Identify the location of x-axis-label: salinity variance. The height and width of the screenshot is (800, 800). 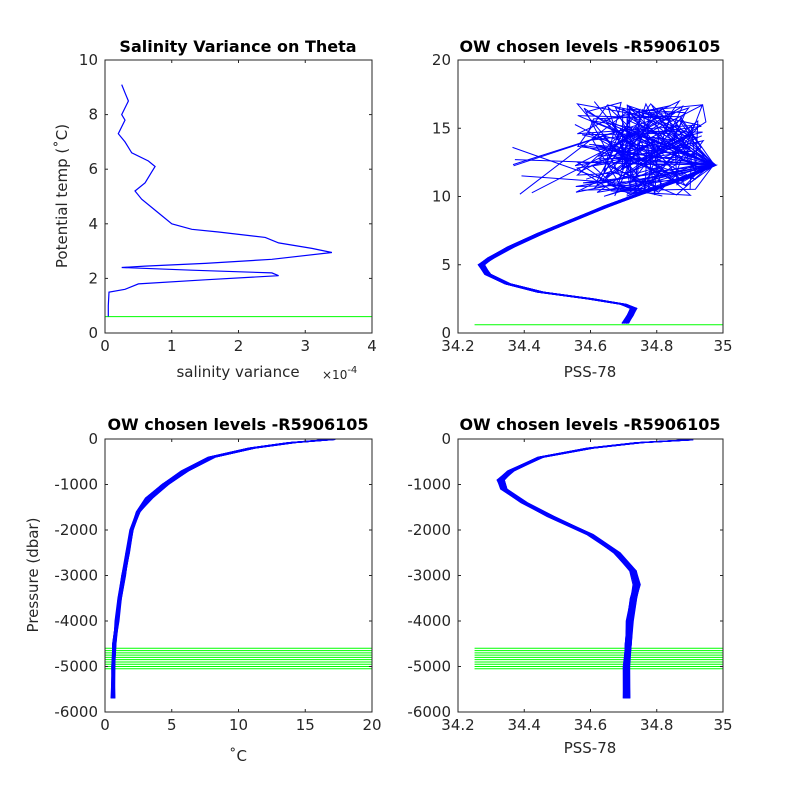
(237, 372).